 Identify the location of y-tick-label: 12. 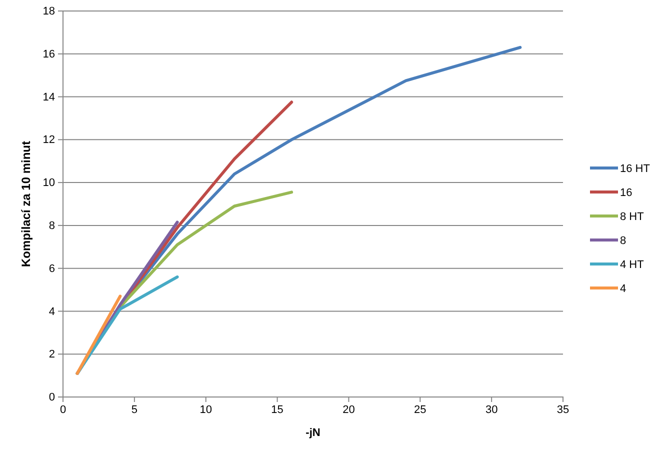
(48, 140).